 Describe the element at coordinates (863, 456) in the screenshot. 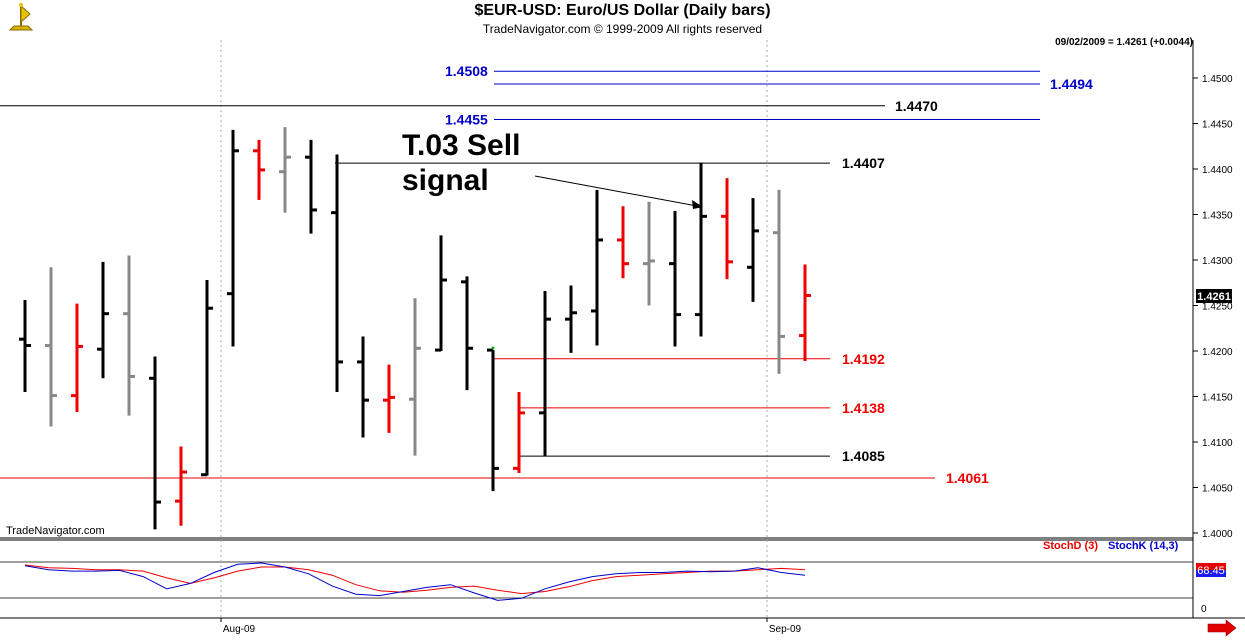

I see `level-label-1-4085: 1.4085` at that location.